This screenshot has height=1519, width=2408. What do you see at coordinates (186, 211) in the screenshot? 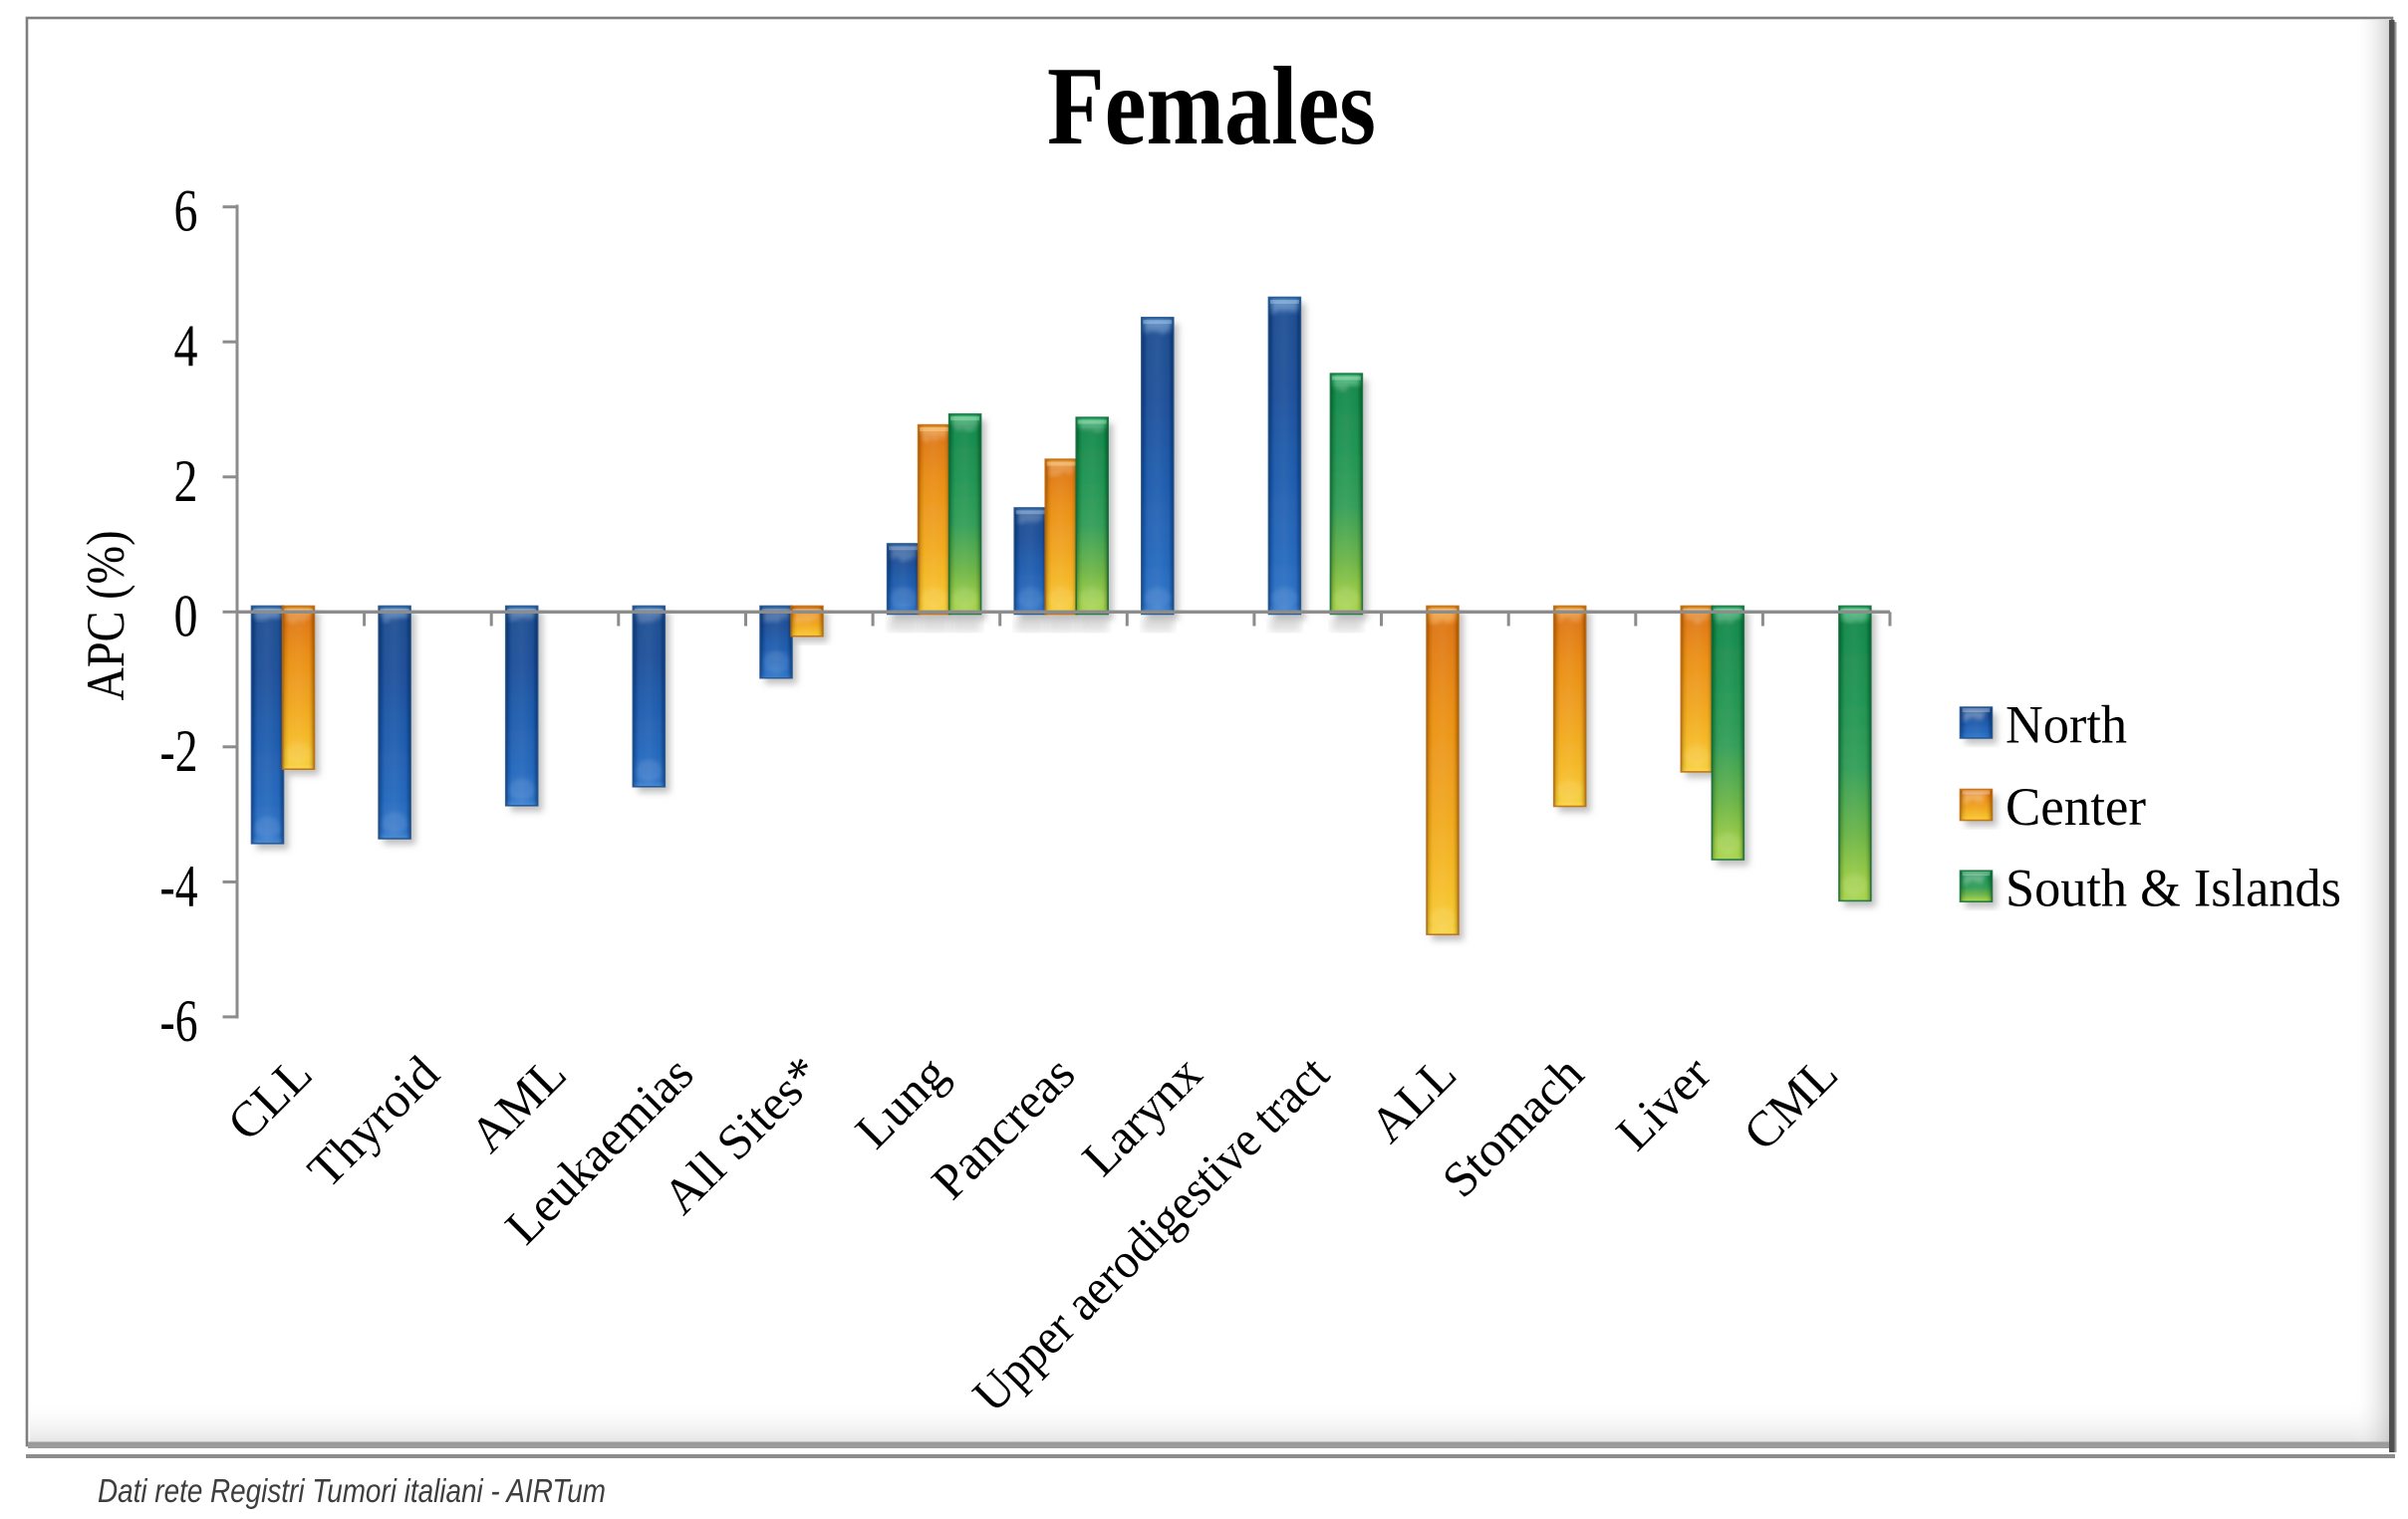
I see `svg-text: 6` at bounding box center [186, 211].